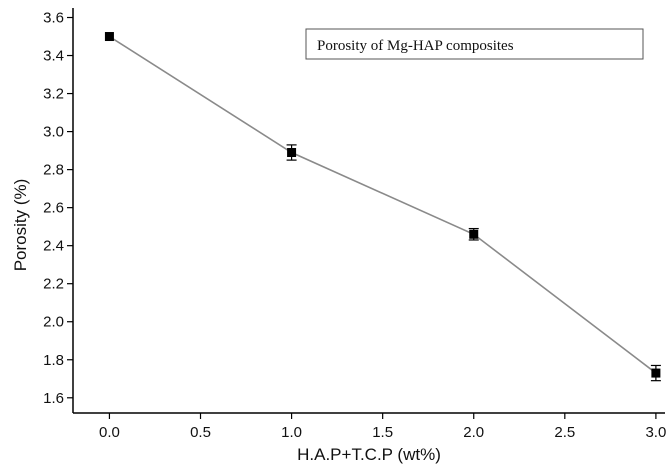 This screenshot has height=468, width=670. I want to click on y-axis-title: Porosity (%), so click(20, 225).